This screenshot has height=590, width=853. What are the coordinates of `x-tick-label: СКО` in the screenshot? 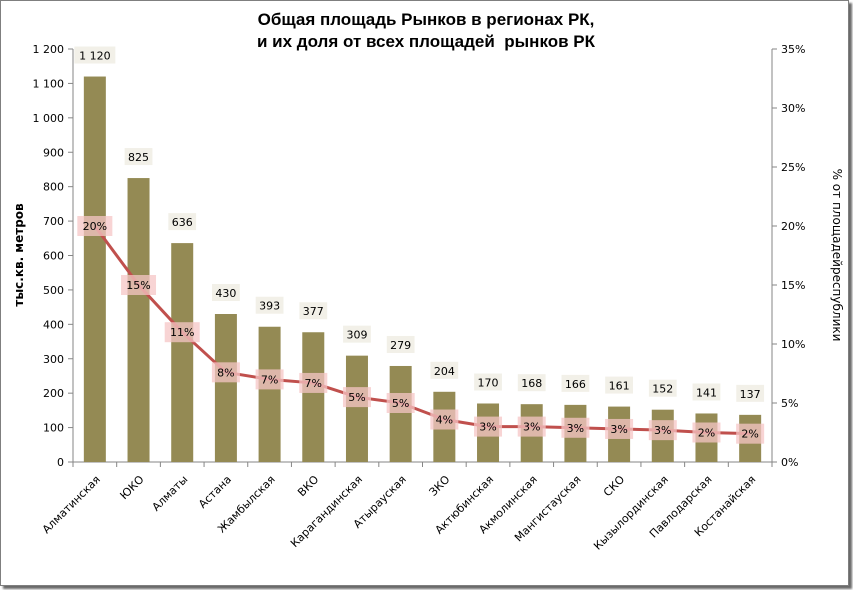 It's located at (614, 486).